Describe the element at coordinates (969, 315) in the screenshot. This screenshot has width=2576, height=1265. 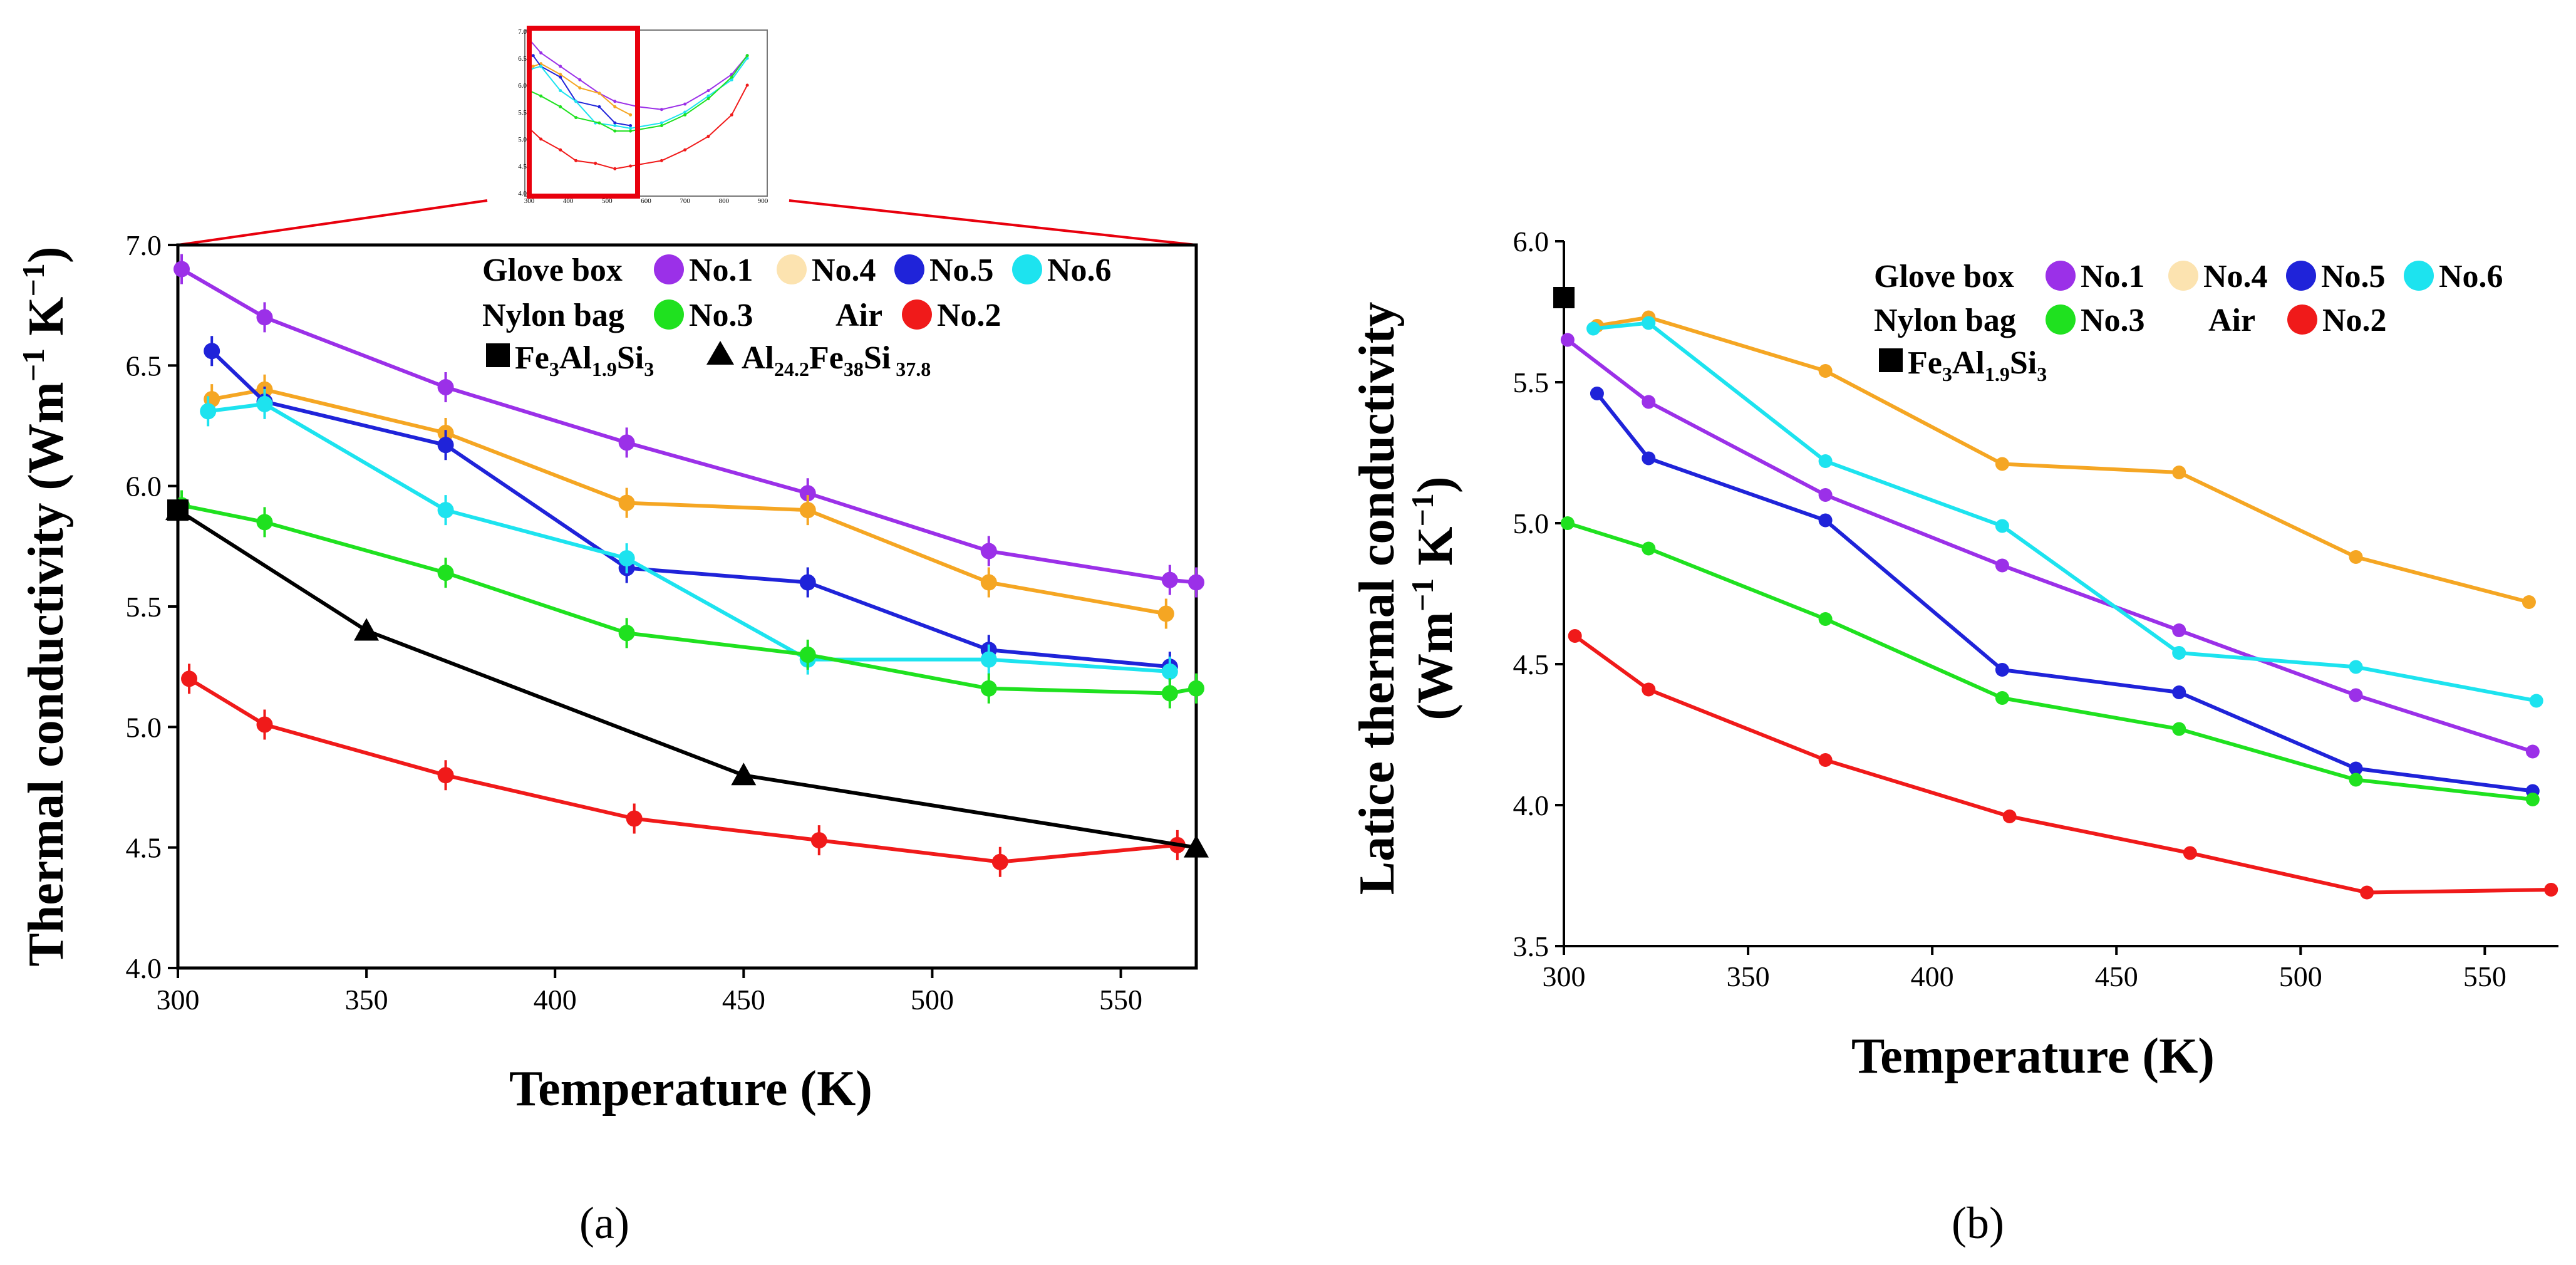
I see `legend-label-no2: No.2` at that location.